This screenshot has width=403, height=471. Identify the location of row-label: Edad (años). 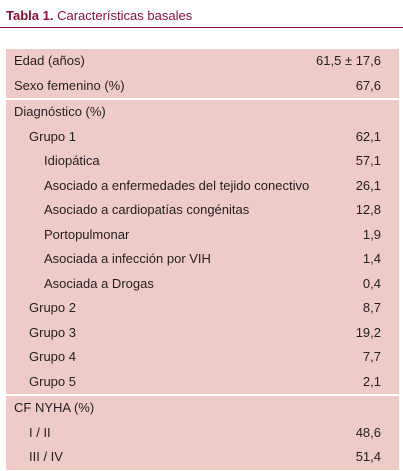
(49, 60).